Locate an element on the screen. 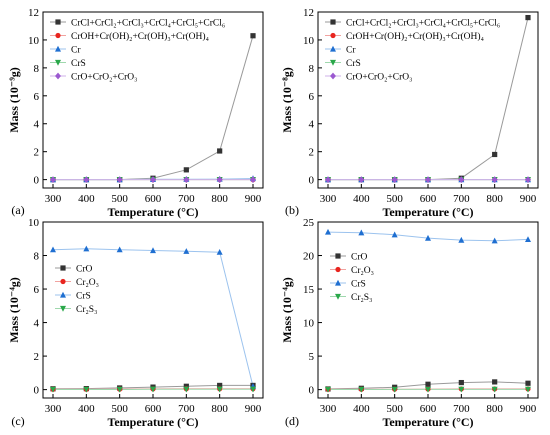 Image resolution: width=550 pixels, height=435 pixels. panel-label: (c) is located at coordinates (17, 421).